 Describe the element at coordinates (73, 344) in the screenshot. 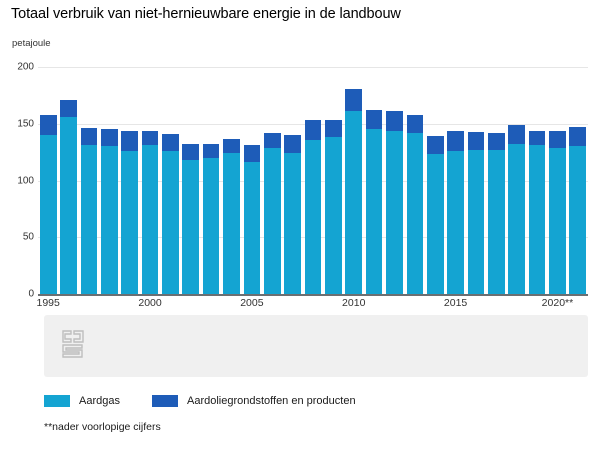

I see `cbs-logo` at that location.